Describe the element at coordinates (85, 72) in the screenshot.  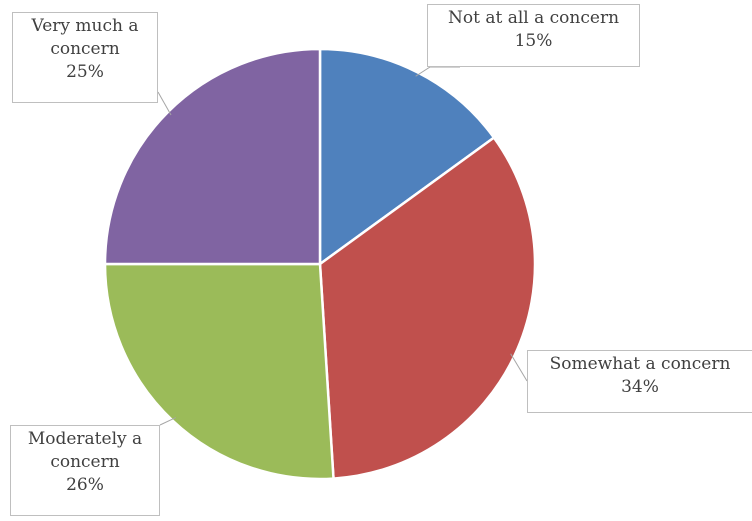
I see `data-label-percent: 25%` at that location.